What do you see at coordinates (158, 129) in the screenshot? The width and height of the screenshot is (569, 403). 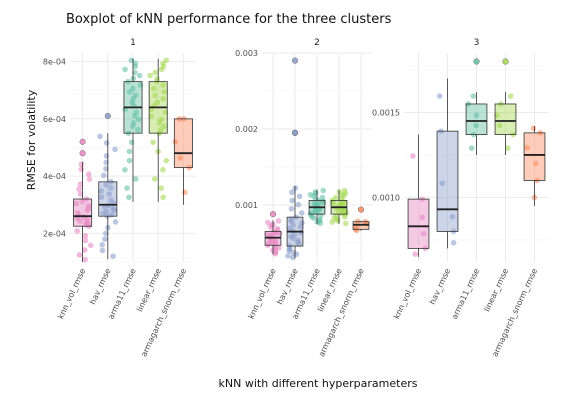 I see `box-linear_rmse` at bounding box center [158, 129].